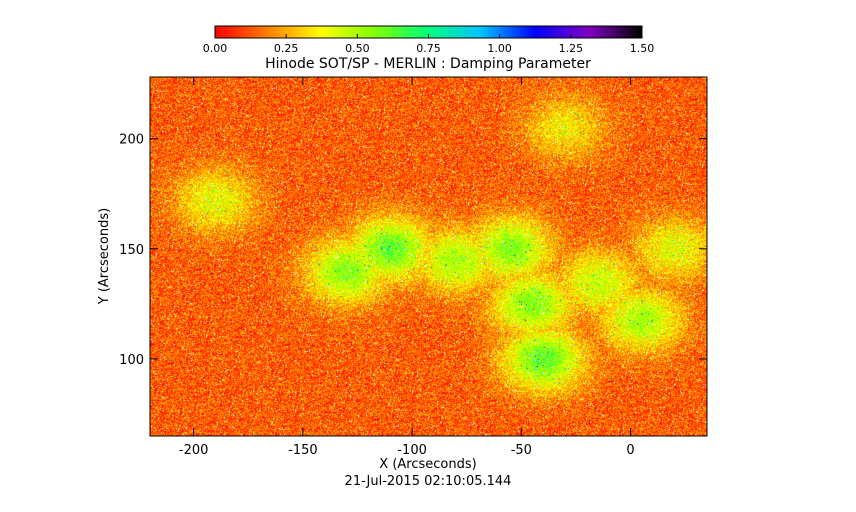 Image resolution: width=856 pixels, height=512 pixels. What do you see at coordinates (194, 450) in the screenshot?
I see `x-tick-label: -200` at bounding box center [194, 450].